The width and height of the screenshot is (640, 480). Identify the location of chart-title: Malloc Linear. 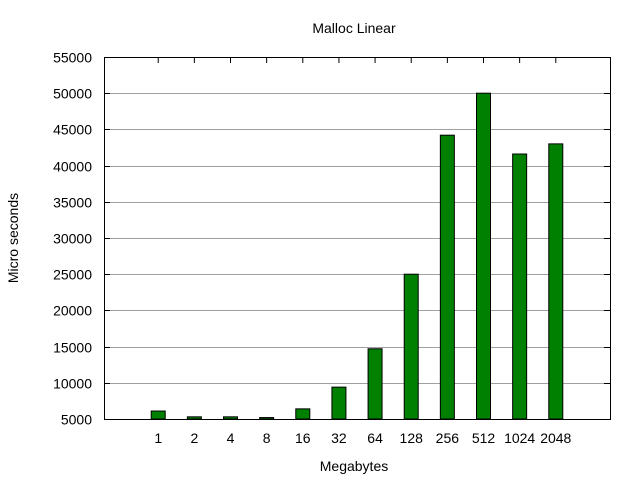
(354, 28).